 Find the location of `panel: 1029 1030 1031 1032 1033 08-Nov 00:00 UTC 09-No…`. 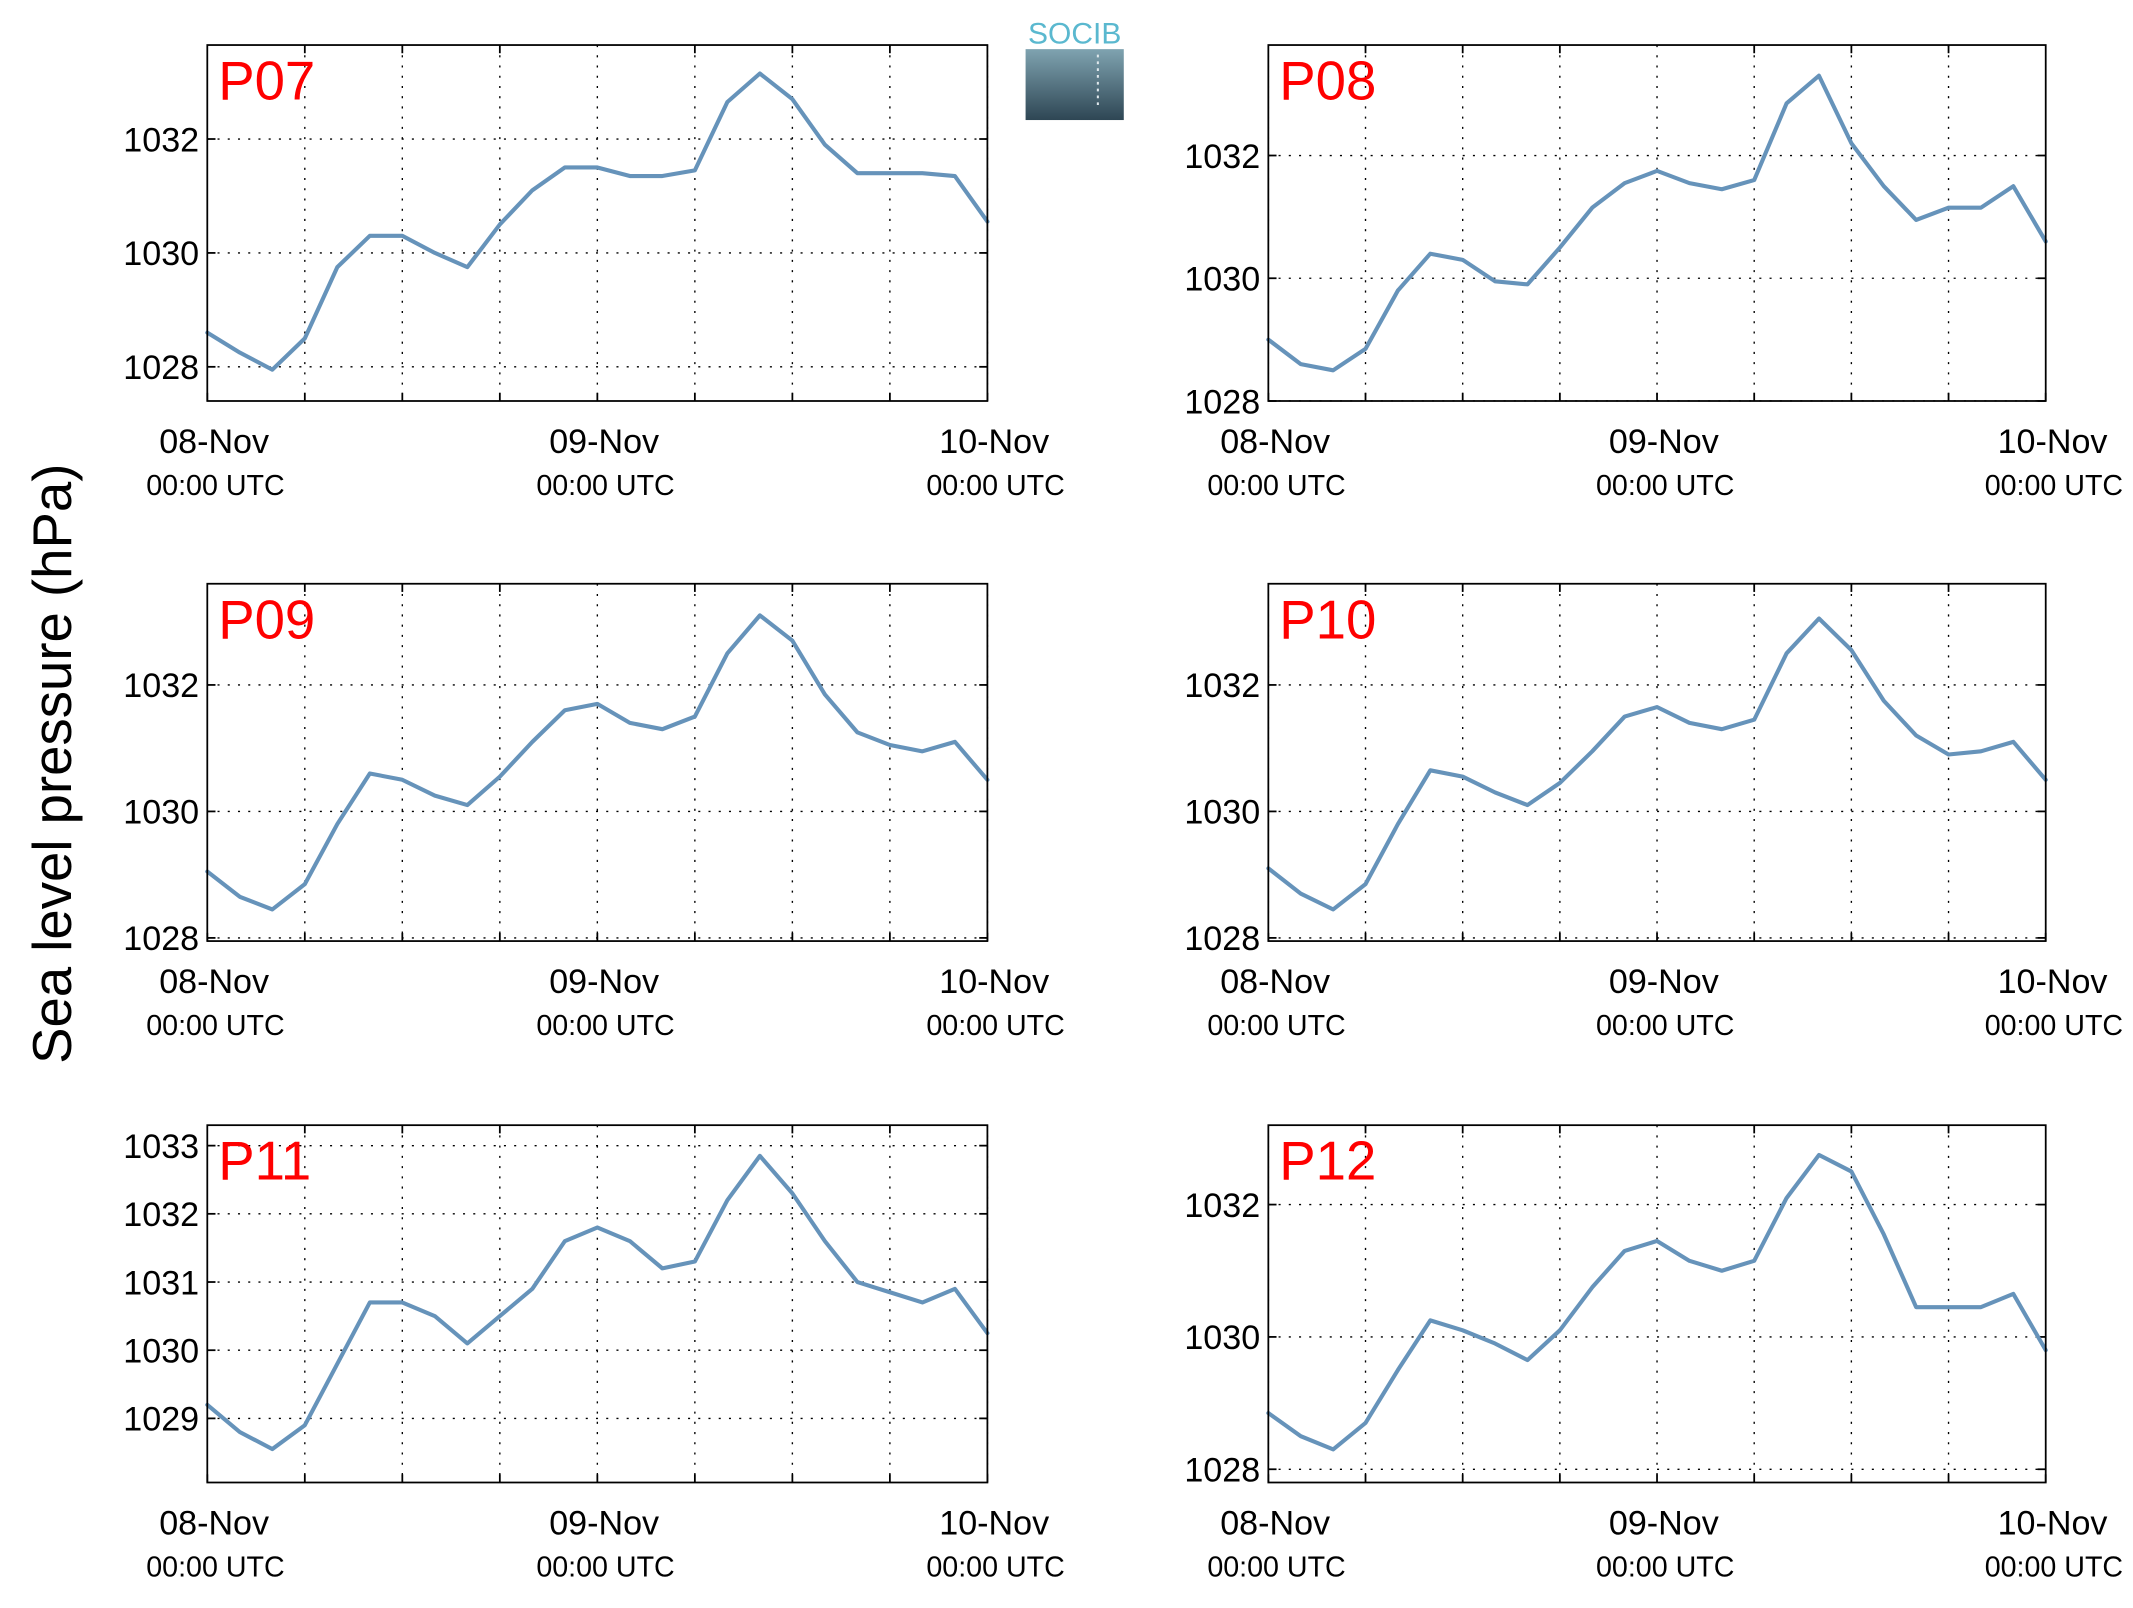

panel: 1029 1030 1031 1032 1033 08-Nov 00:00 UTC 09-No… is located at coordinates (594, 1354).